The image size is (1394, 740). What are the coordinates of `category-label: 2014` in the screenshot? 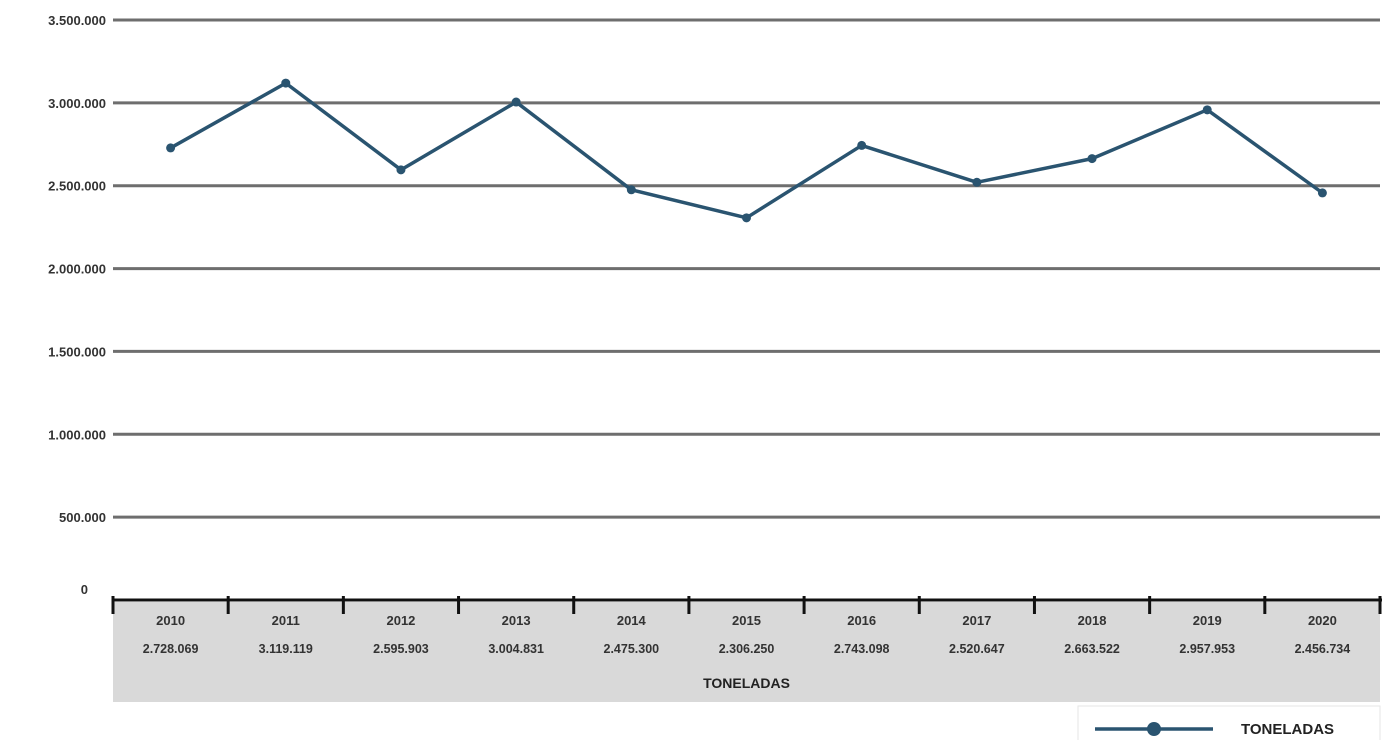 It's located at (632, 620).